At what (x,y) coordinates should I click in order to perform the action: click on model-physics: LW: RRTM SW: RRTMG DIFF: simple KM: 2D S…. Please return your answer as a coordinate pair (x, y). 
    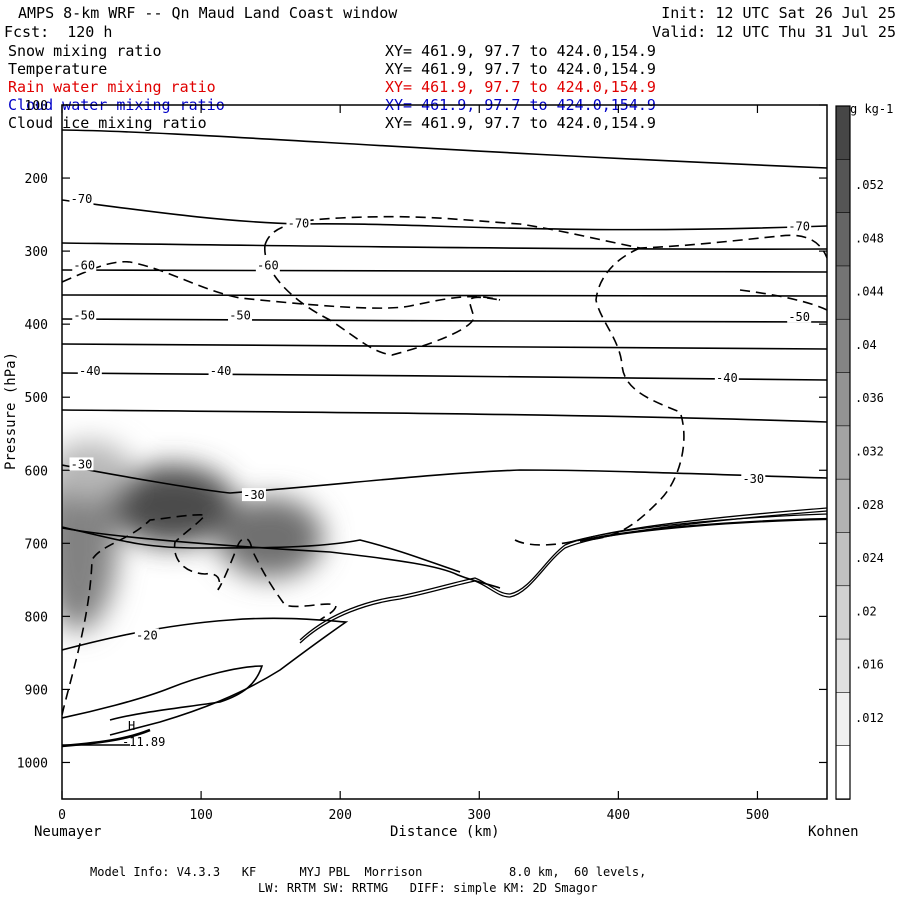
    Looking at the image, I should click on (428, 888).